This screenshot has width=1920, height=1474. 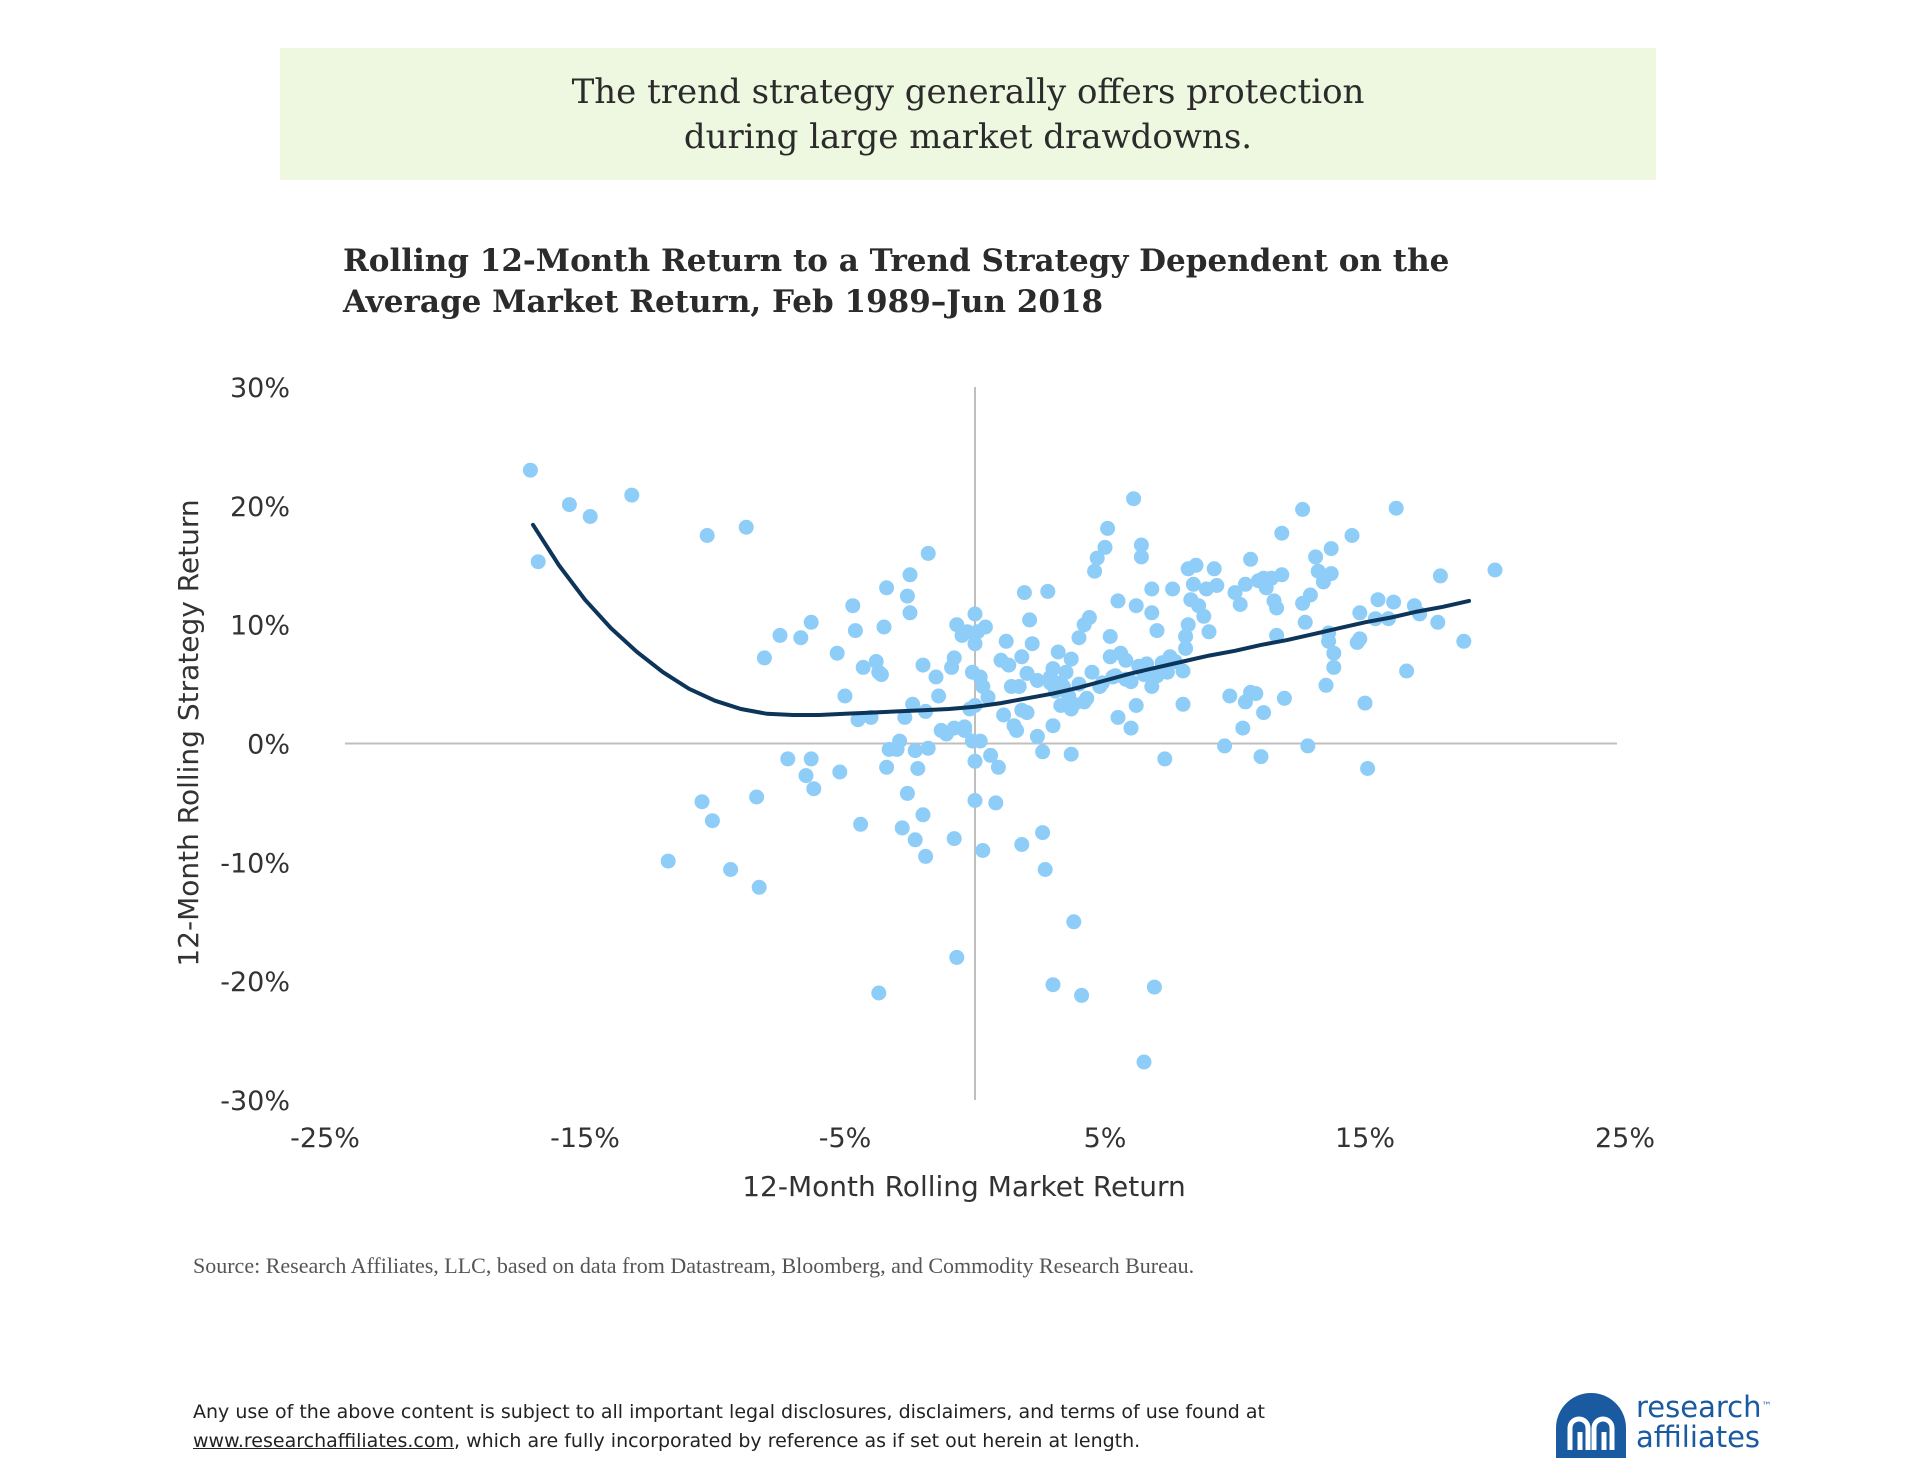 What do you see at coordinates (260, 626) in the screenshot?
I see `y-tick-label: 10%` at bounding box center [260, 626].